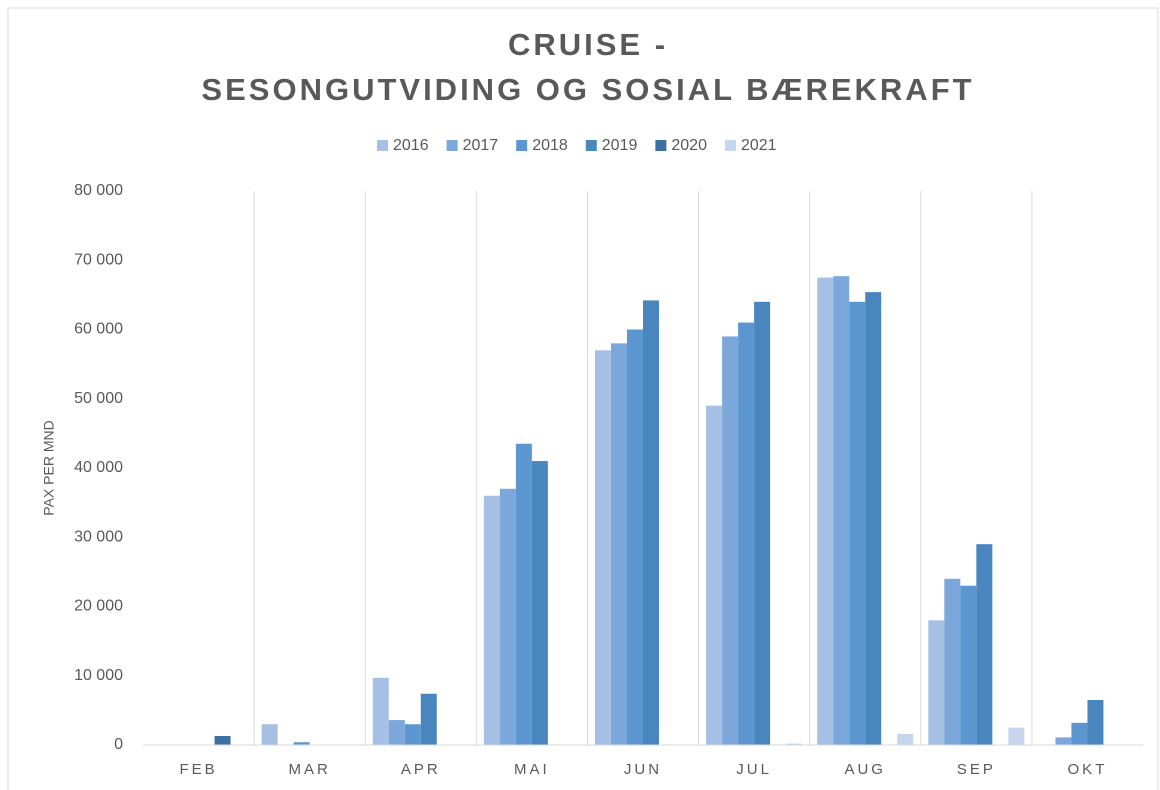 The width and height of the screenshot is (1160, 790). What do you see at coordinates (98, 536) in the screenshot?
I see `y-tick-label: 30 000` at bounding box center [98, 536].